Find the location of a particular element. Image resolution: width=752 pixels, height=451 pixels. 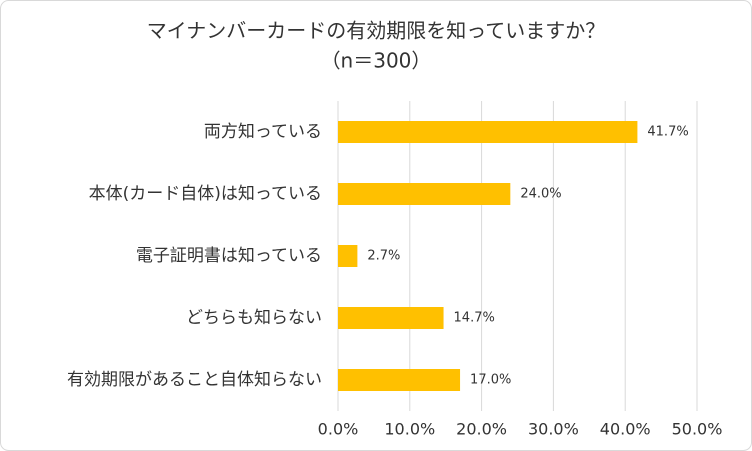

y-tick-label: 両方知っている is located at coordinates (263, 132).